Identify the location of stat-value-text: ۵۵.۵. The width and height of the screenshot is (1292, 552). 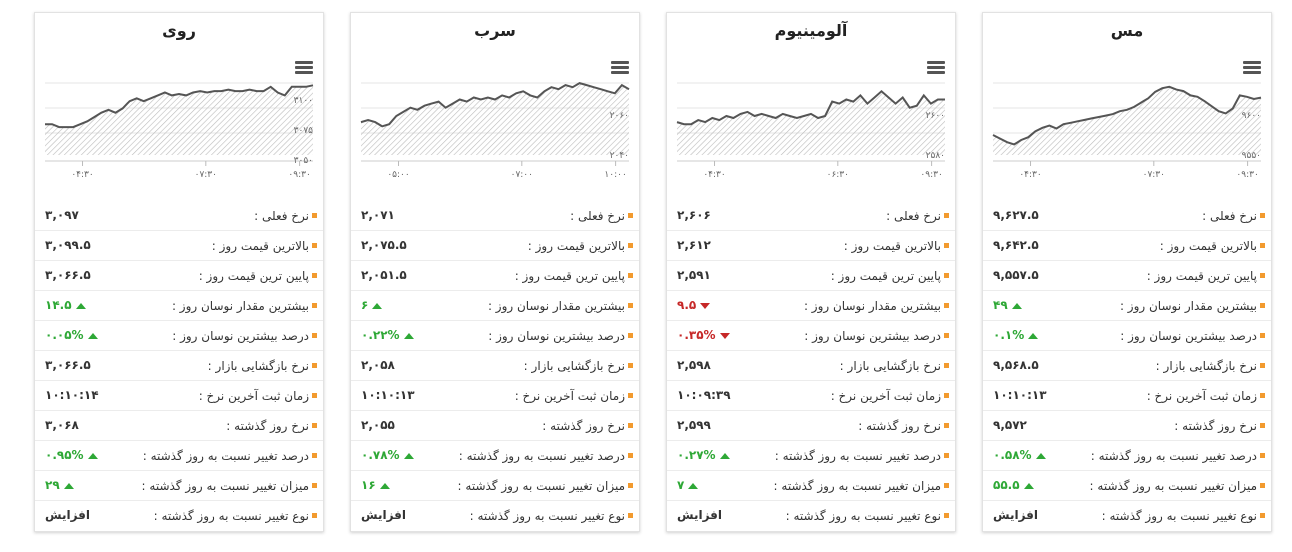
(1006, 485).